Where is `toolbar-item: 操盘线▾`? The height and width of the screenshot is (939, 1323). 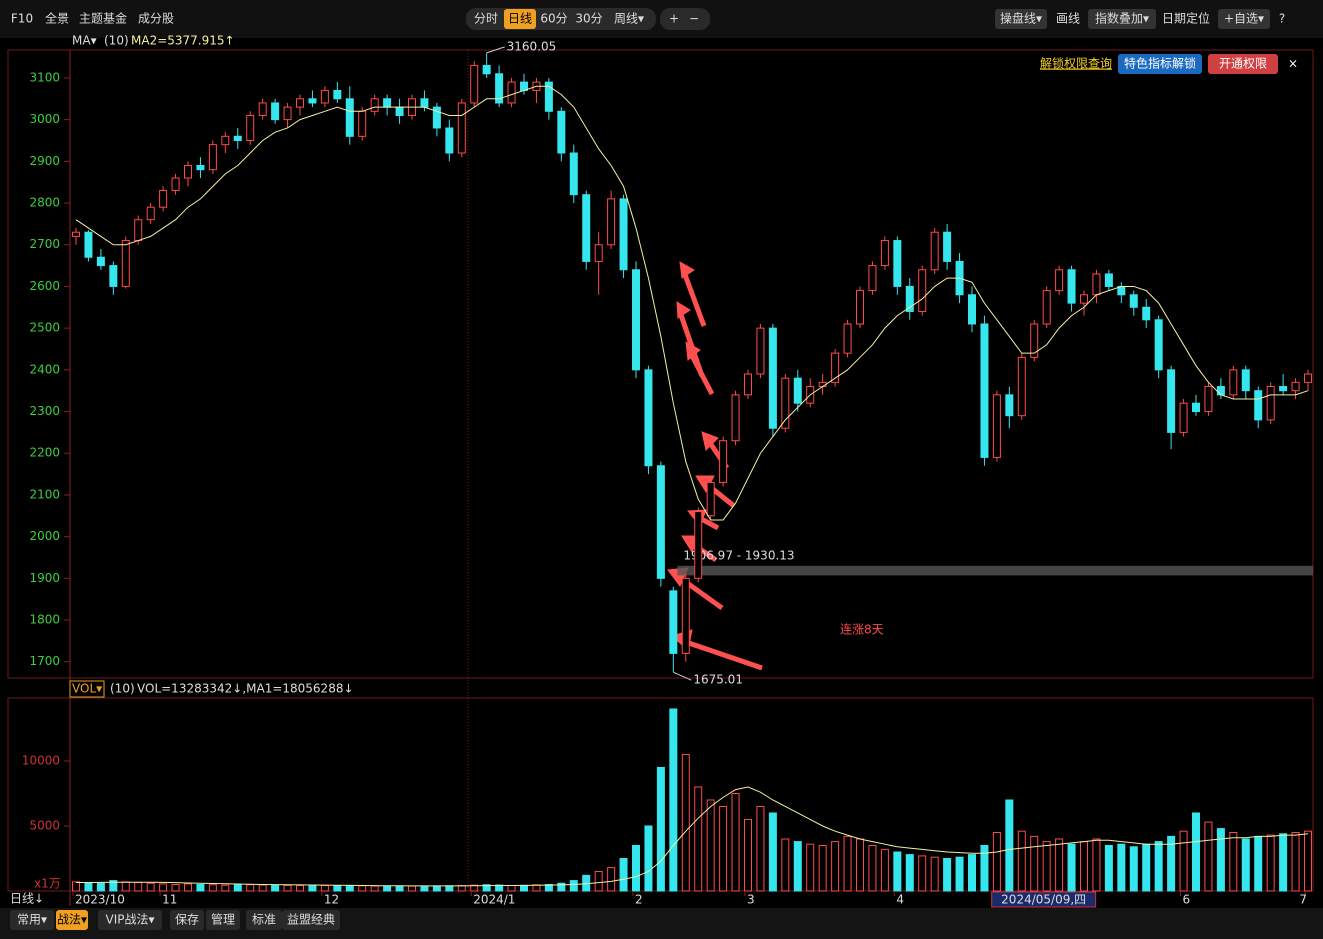 toolbar-item: 操盘线▾ is located at coordinates (1021, 18).